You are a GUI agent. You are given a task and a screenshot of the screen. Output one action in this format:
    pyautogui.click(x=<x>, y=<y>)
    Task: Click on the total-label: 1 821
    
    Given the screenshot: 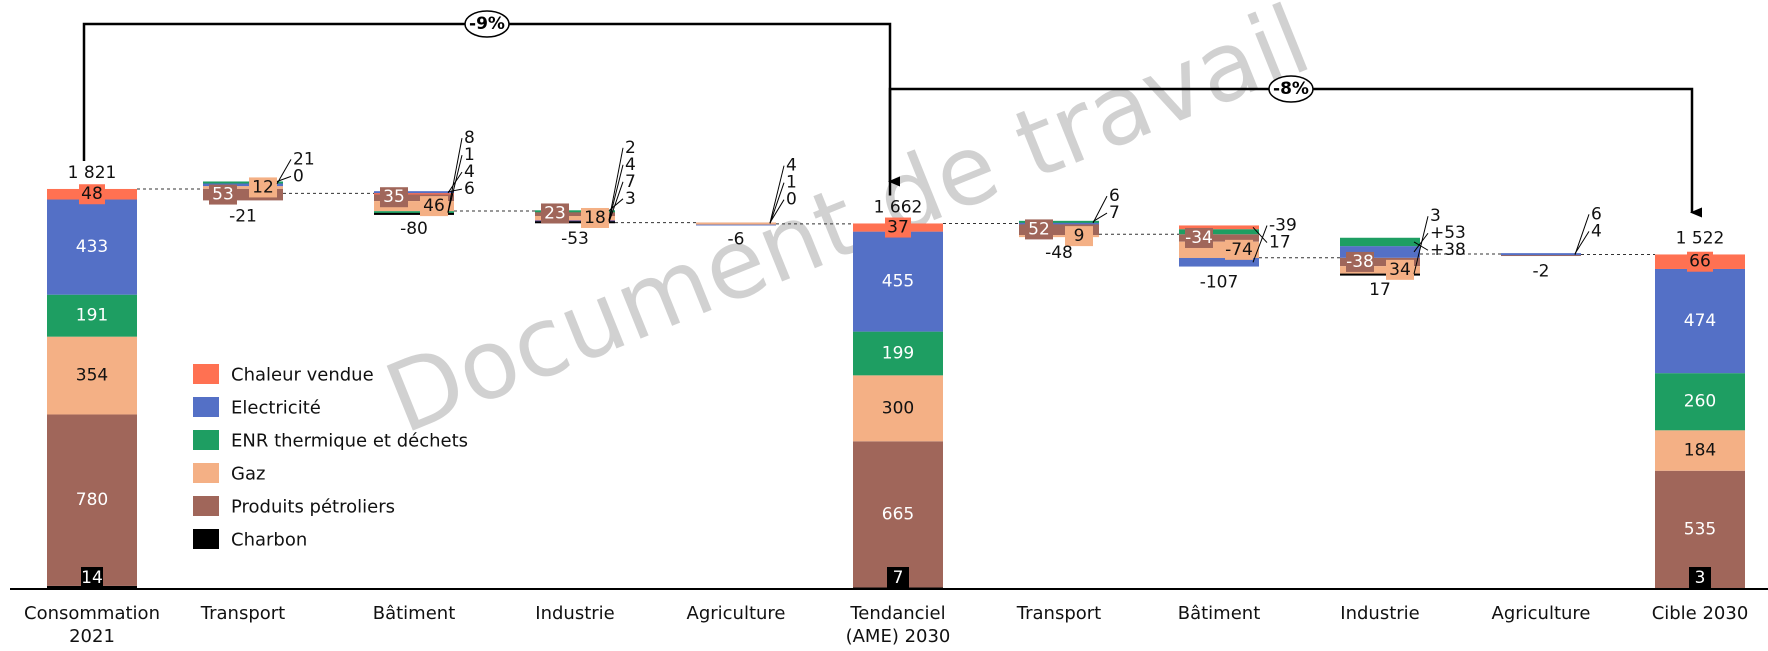 What is the action you would take?
    pyautogui.click(x=92, y=173)
    